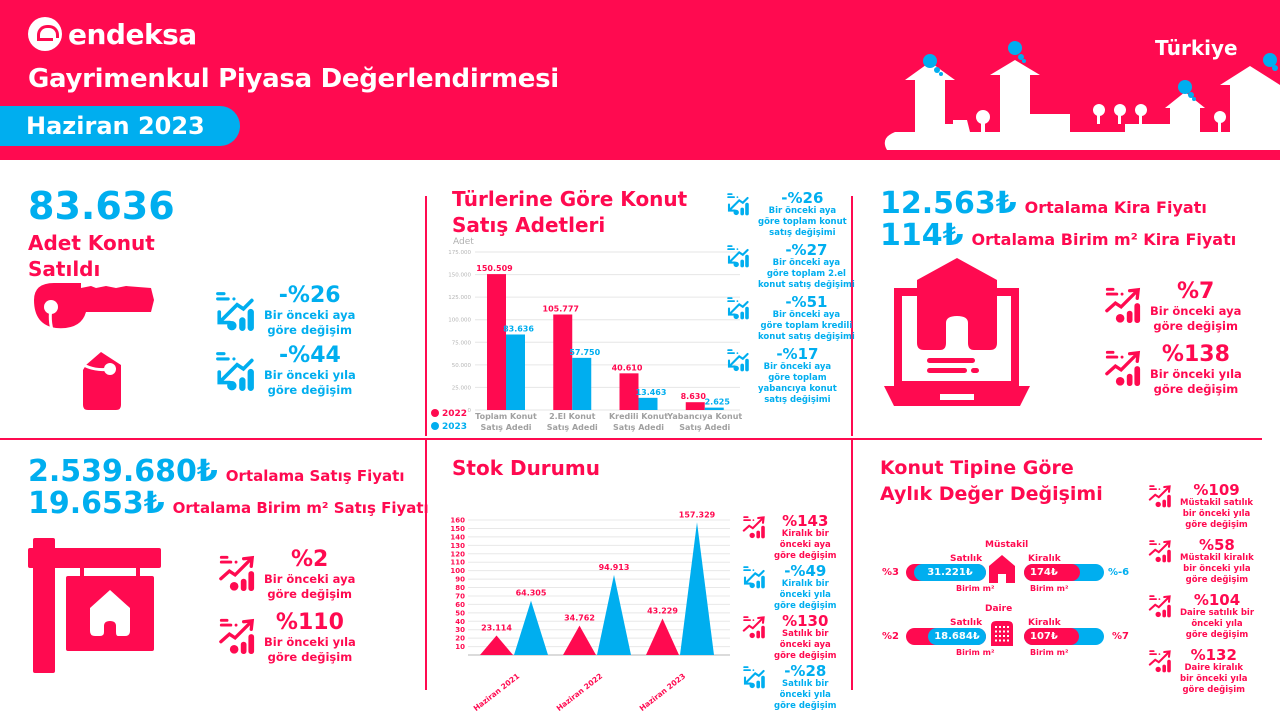 This screenshot has height=720, width=1280. I want to click on stat-text: -%44 Bir önceki yıla göre değişim, so click(310, 371).